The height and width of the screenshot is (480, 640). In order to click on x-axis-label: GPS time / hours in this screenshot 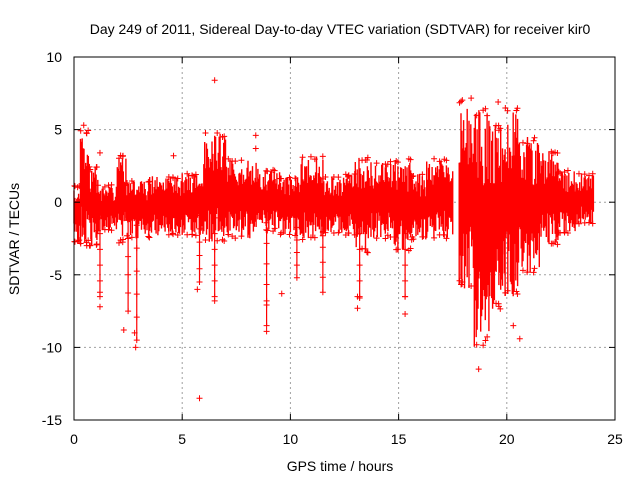, I will do `click(340, 466)`.